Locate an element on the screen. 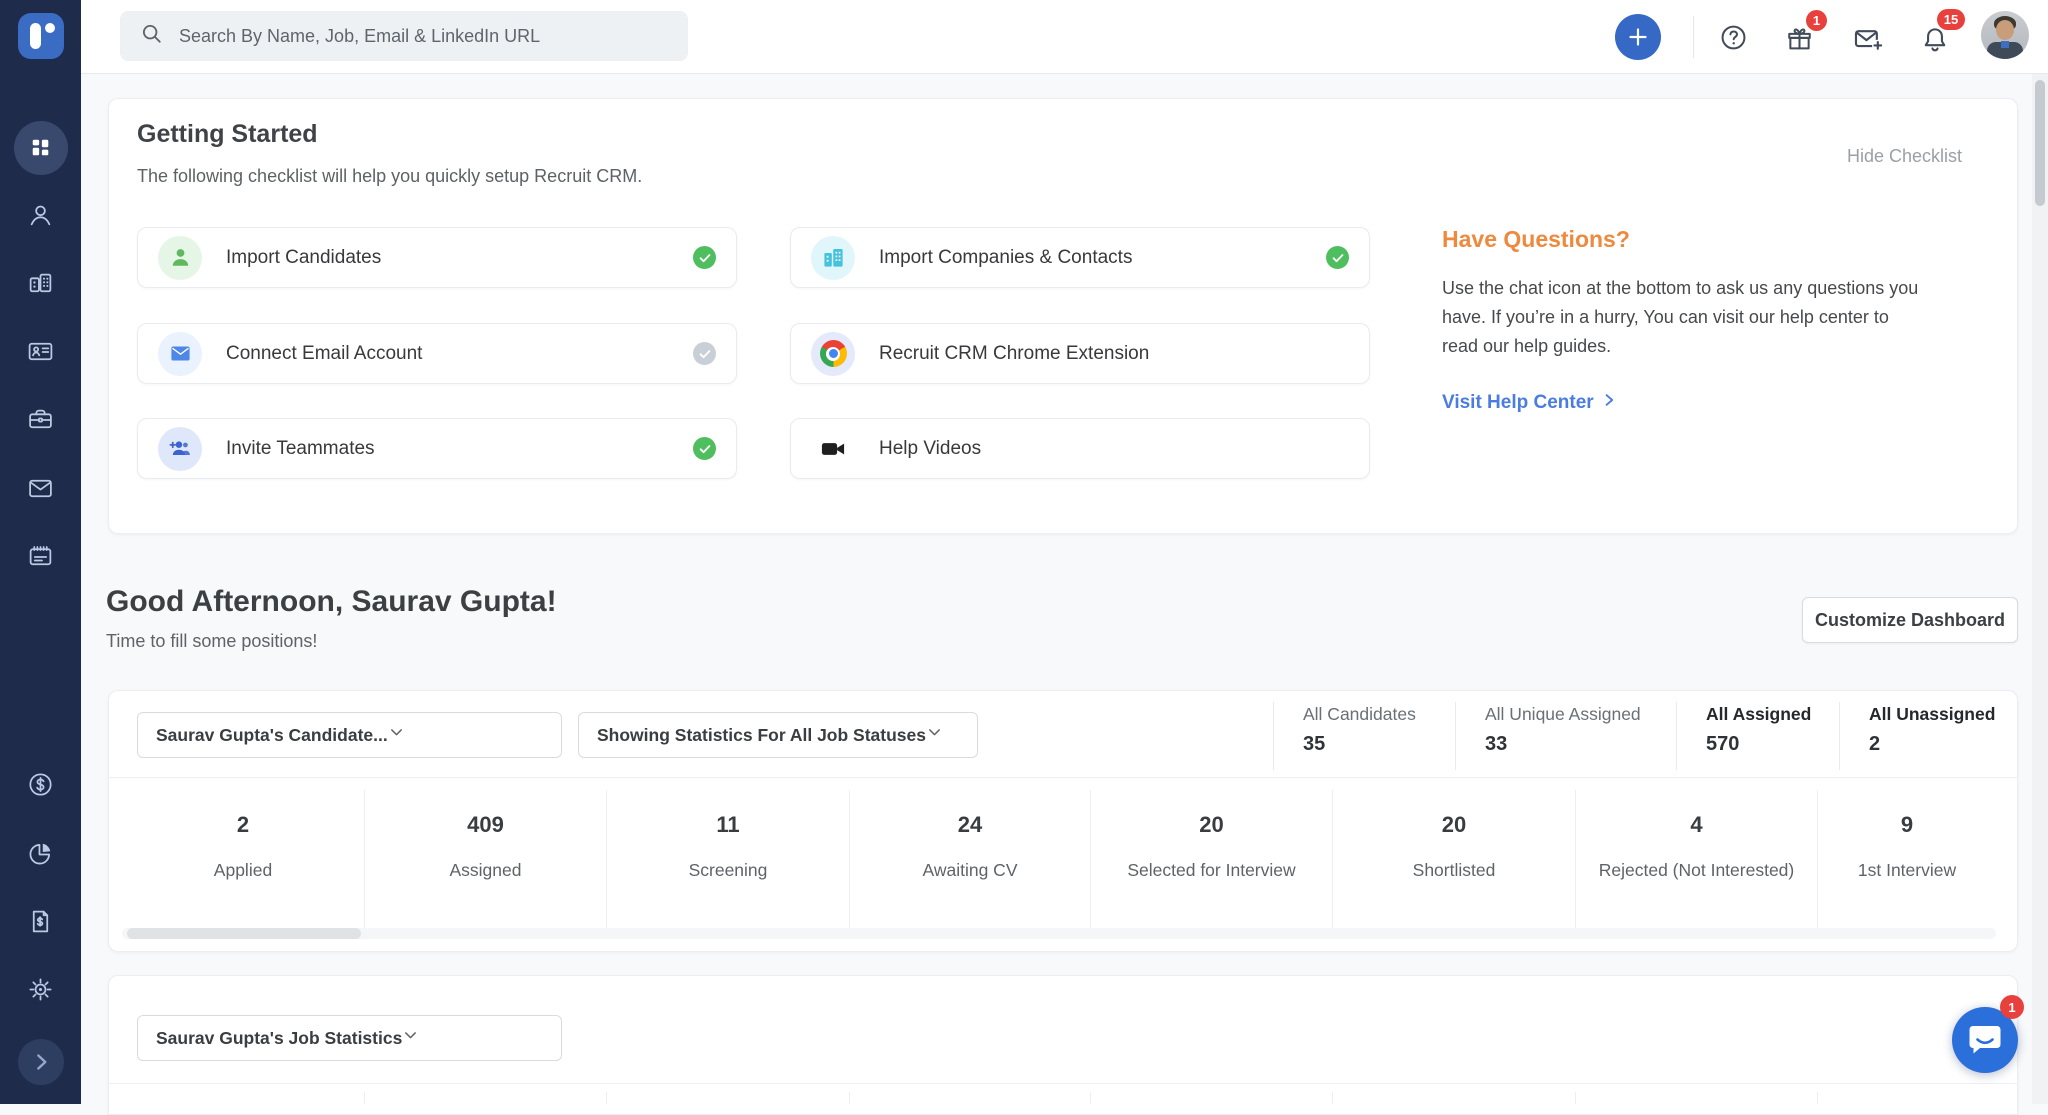 The image size is (2048, 1115). envelope-plus-icon is located at coordinates (1868, 44).